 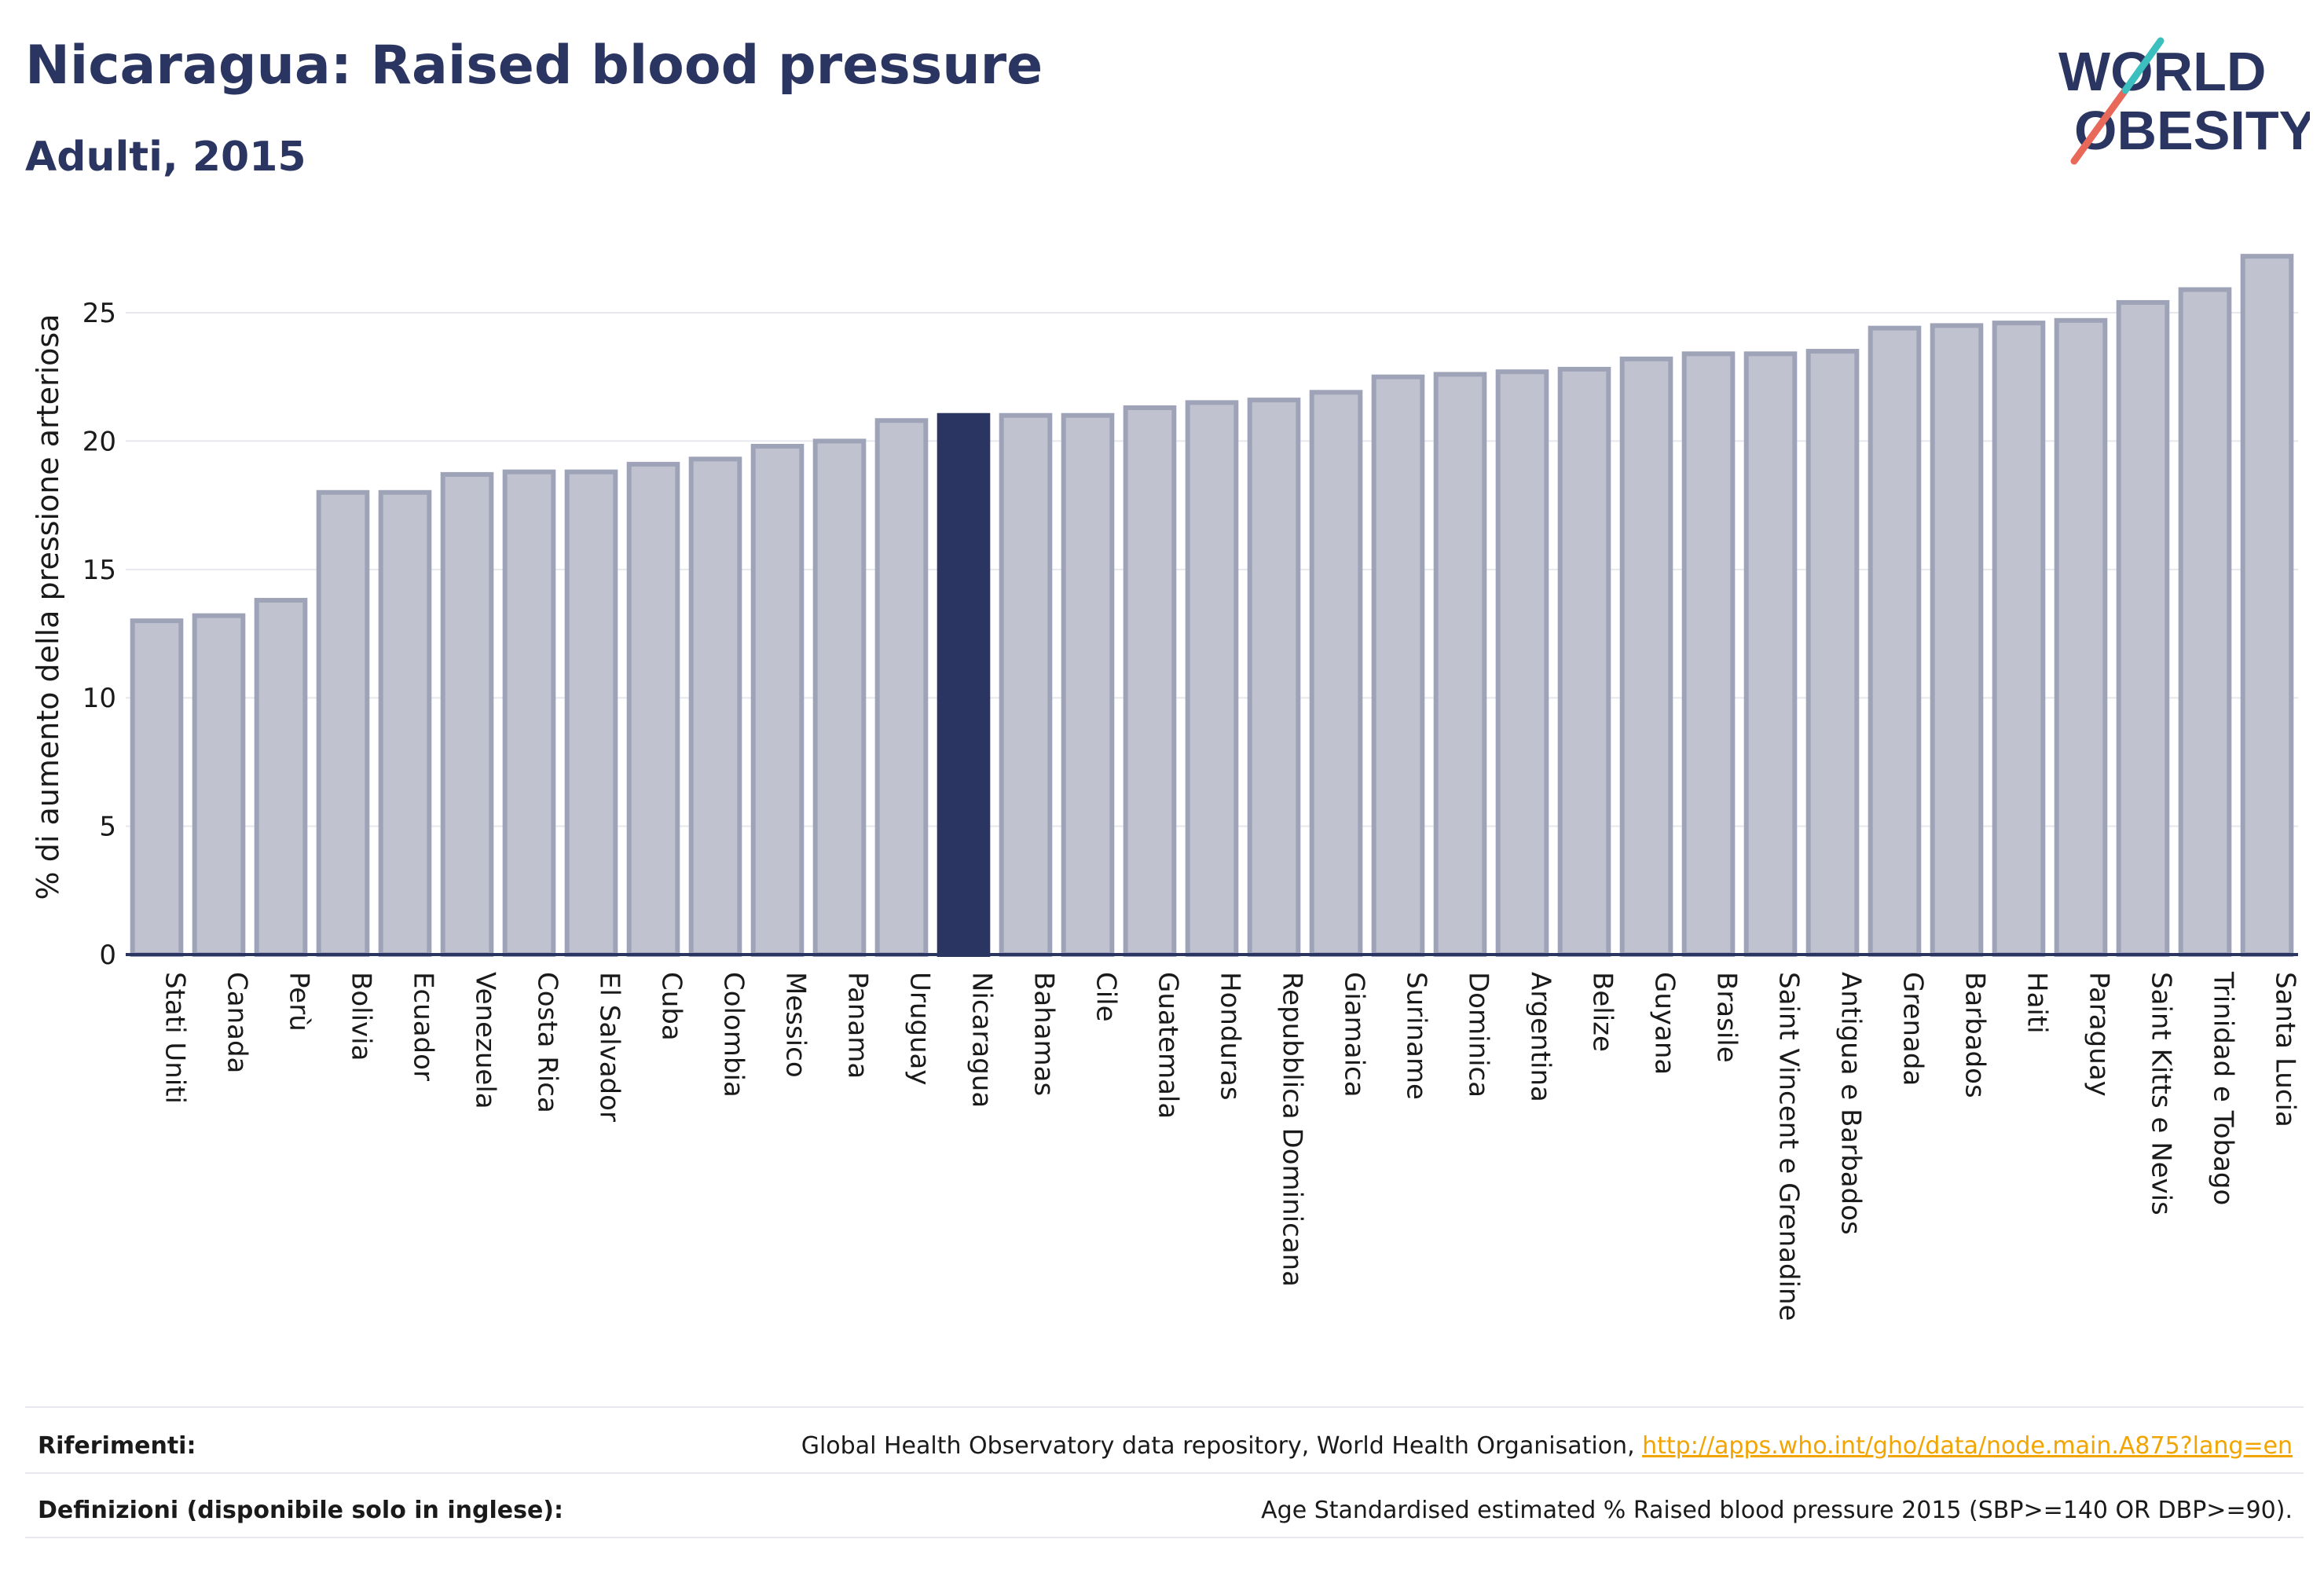 What do you see at coordinates (796, 1025) in the screenshot?
I see `x-tick-label: Messico` at bounding box center [796, 1025].